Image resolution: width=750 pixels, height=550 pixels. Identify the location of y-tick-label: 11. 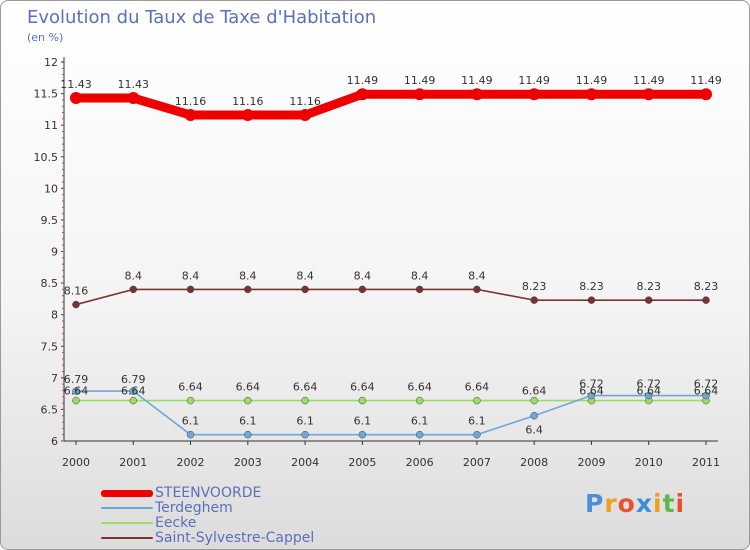
(51, 125).